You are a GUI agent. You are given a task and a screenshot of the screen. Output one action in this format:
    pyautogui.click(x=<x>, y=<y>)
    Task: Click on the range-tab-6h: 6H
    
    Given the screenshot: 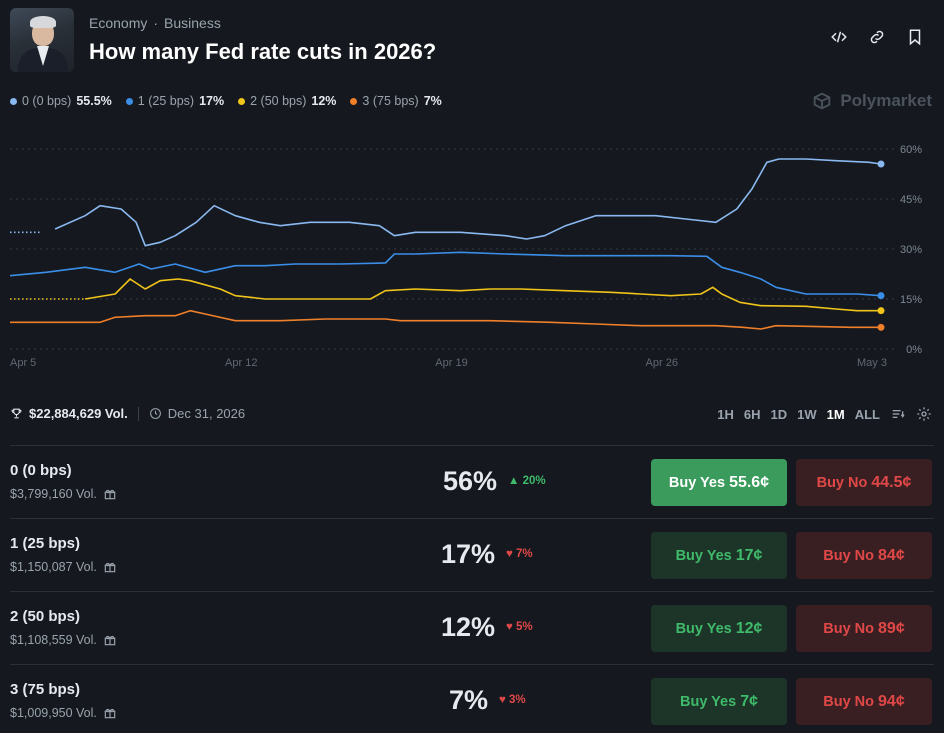 What is the action you would take?
    pyautogui.click(x=752, y=414)
    